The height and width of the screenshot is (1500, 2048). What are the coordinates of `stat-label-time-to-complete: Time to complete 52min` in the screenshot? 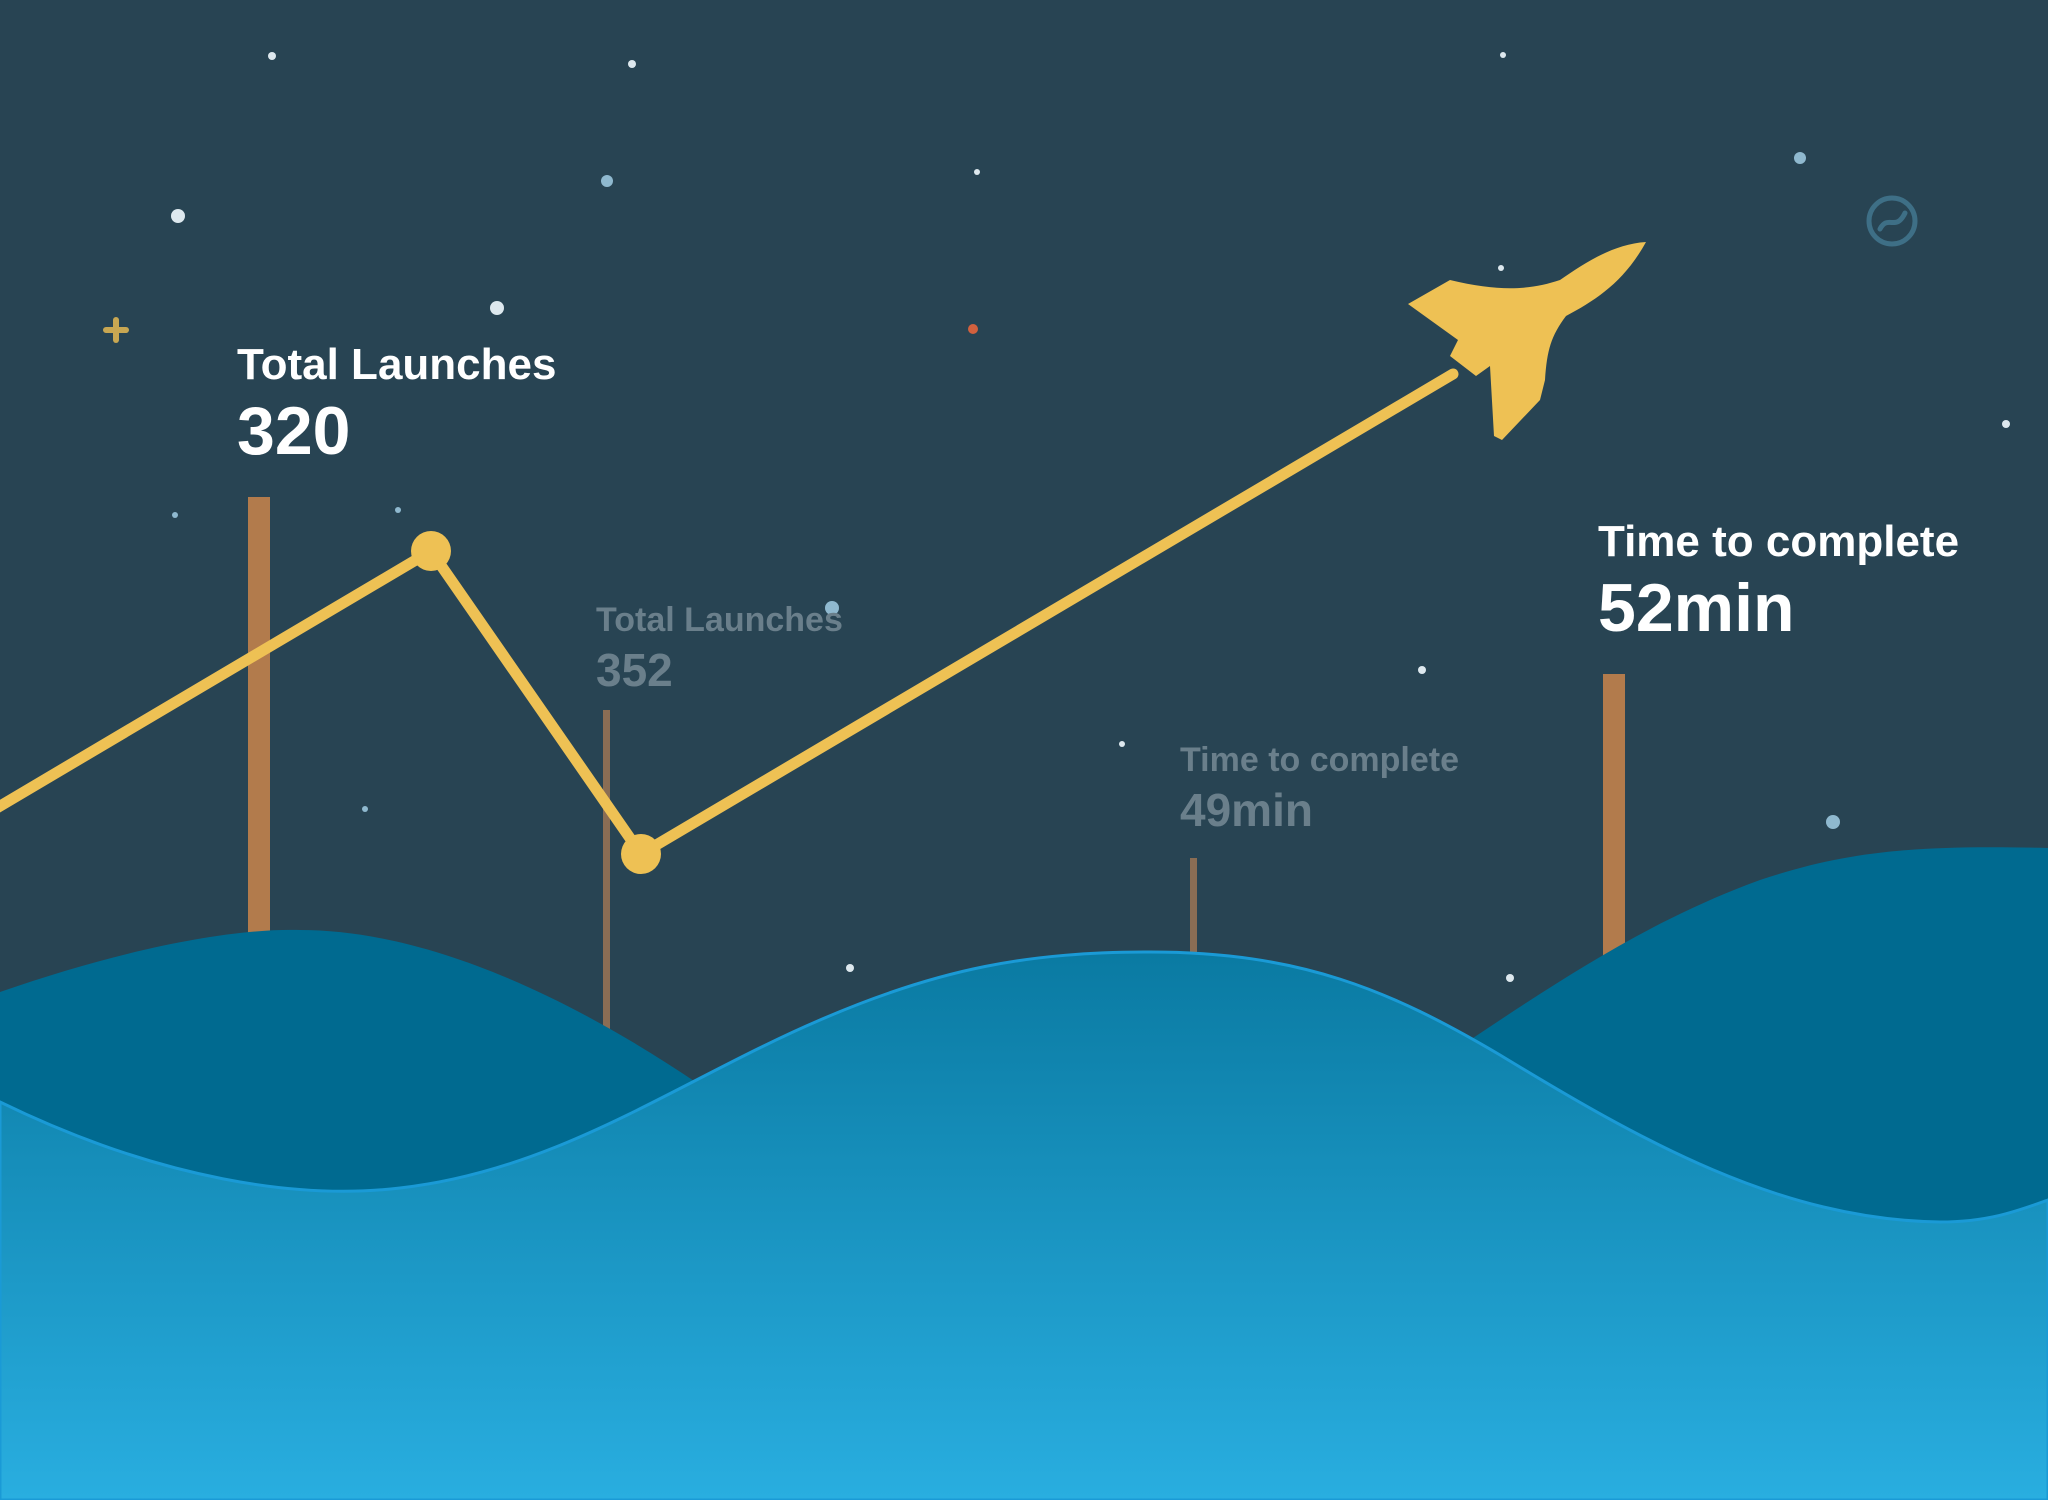 It's located at (1778, 580).